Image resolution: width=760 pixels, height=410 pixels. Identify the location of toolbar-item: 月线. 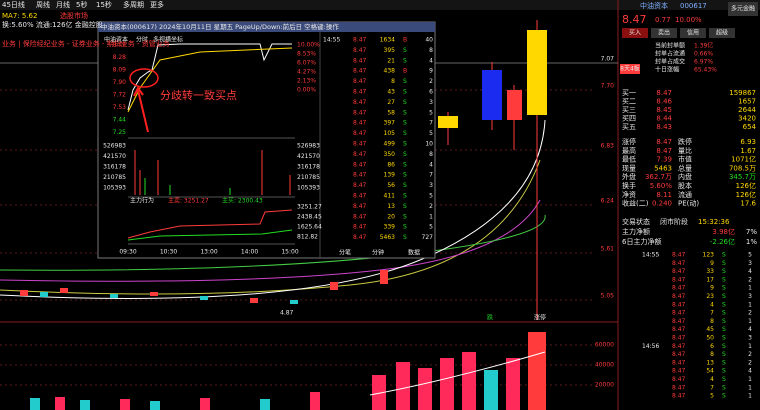
(63, 4).